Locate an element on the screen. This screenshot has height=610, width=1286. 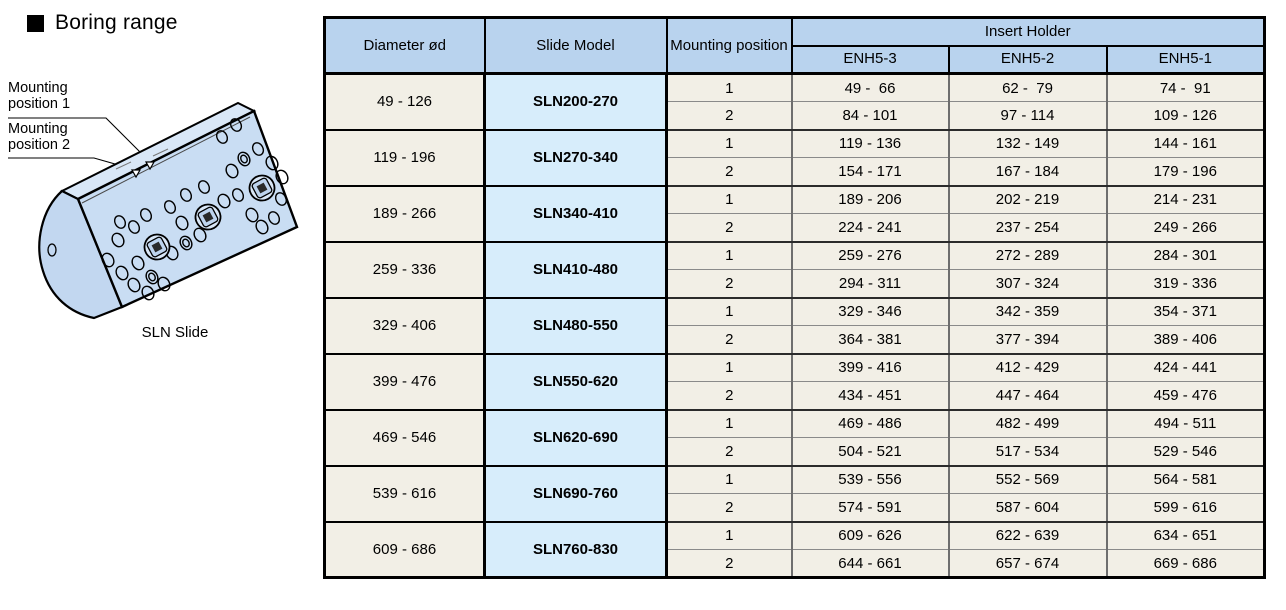
table-row: 2 364 - 381 377 - 394 389 - 406 is located at coordinates (795, 340).